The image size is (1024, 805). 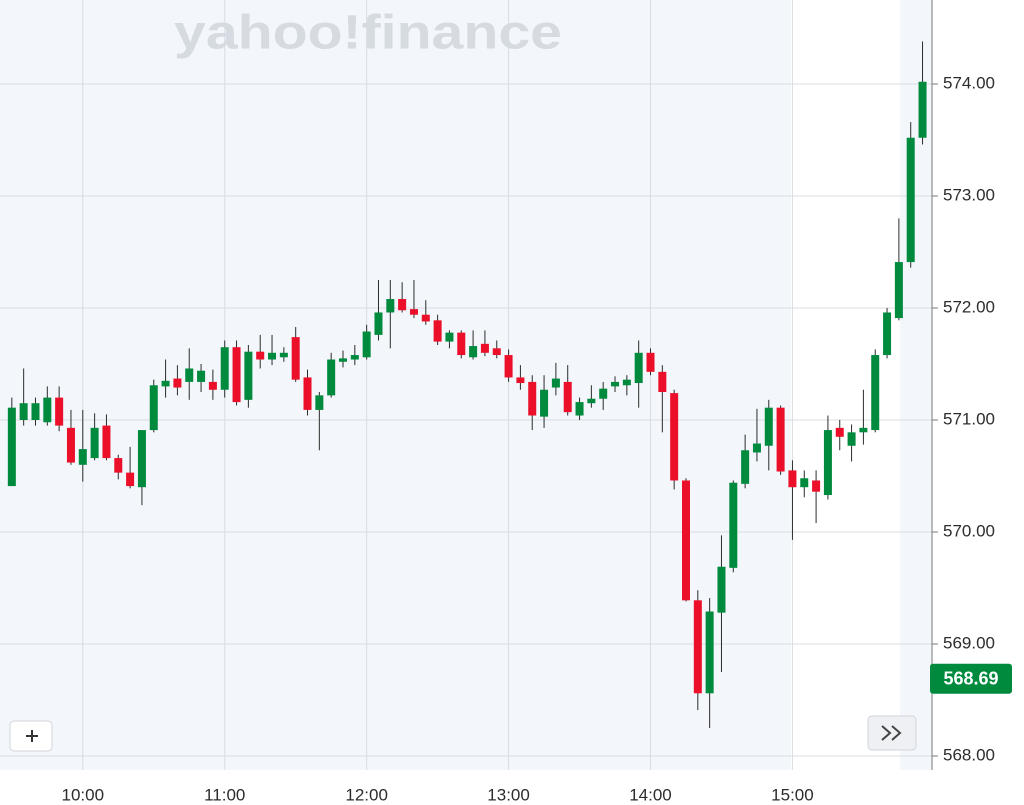 What do you see at coordinates (969, 82) in the screenshot?
I see `y-tick-label: 574.00` at bounding box center [969, 82].